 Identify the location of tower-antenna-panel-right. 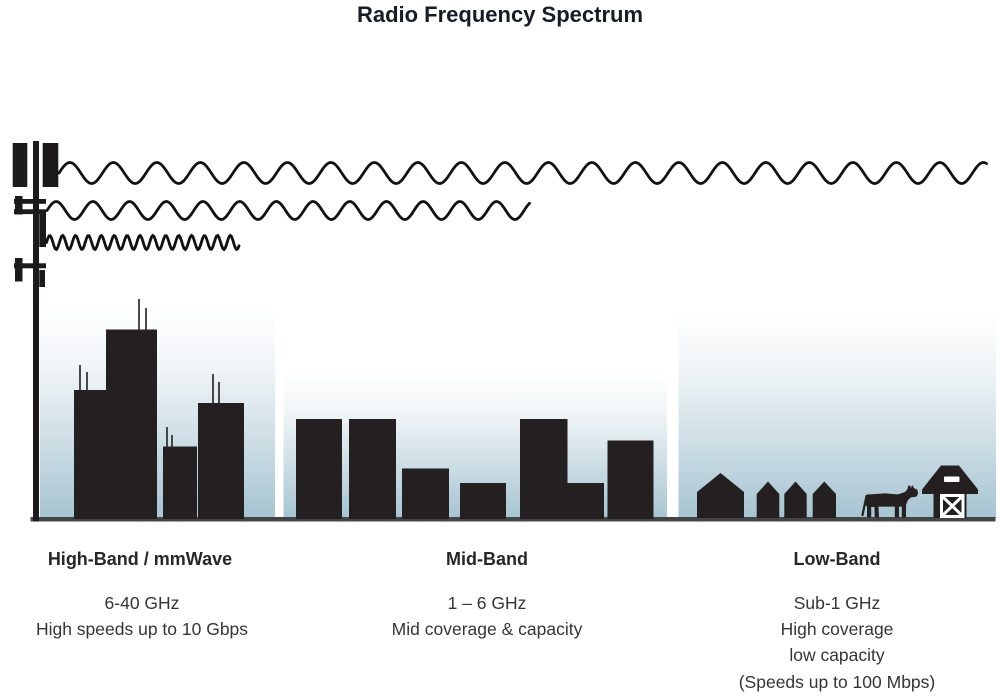
(50, 165).